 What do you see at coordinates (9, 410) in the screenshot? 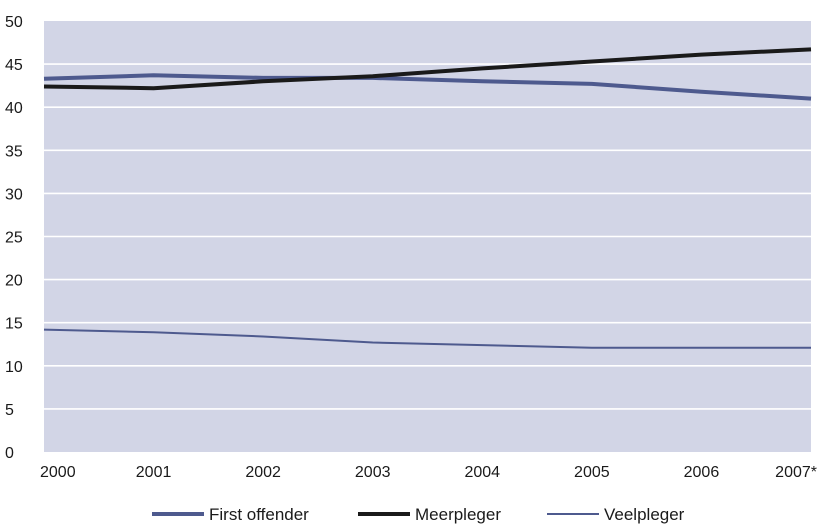
I see `y-tick-label: 5` at bounding box center [9, 410].